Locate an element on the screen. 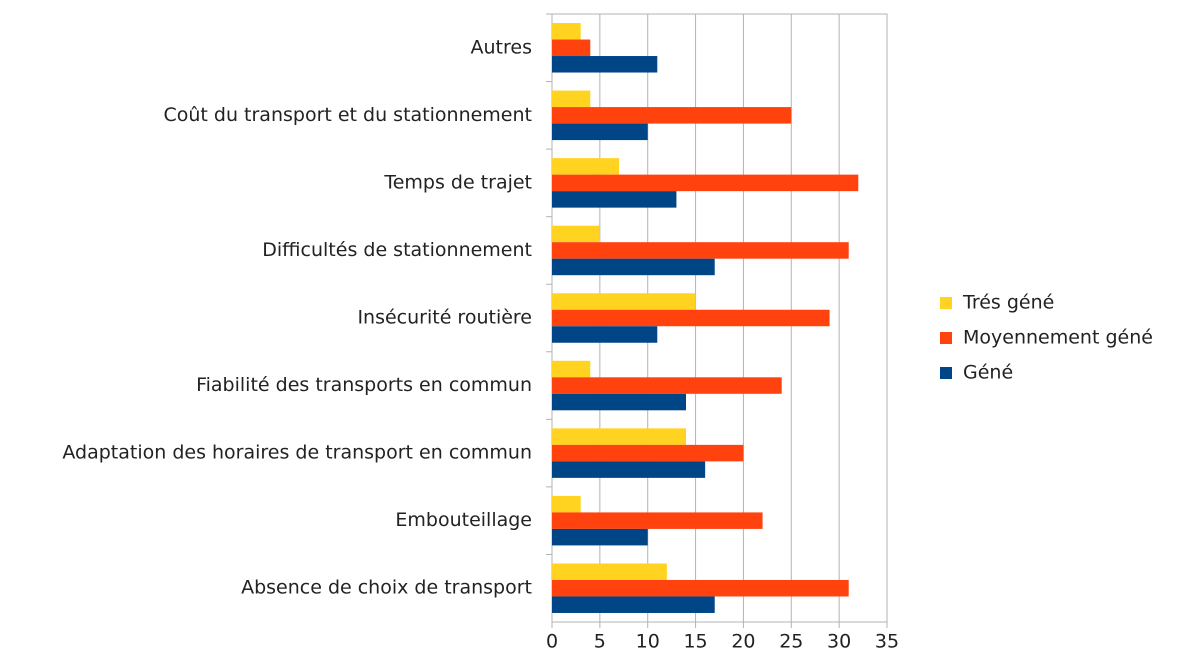 Image resolution: width=1177 pixels, height=666 pixels. y-tick-label: Coût du transport et du stationnement is located at coordinates (347, 115).